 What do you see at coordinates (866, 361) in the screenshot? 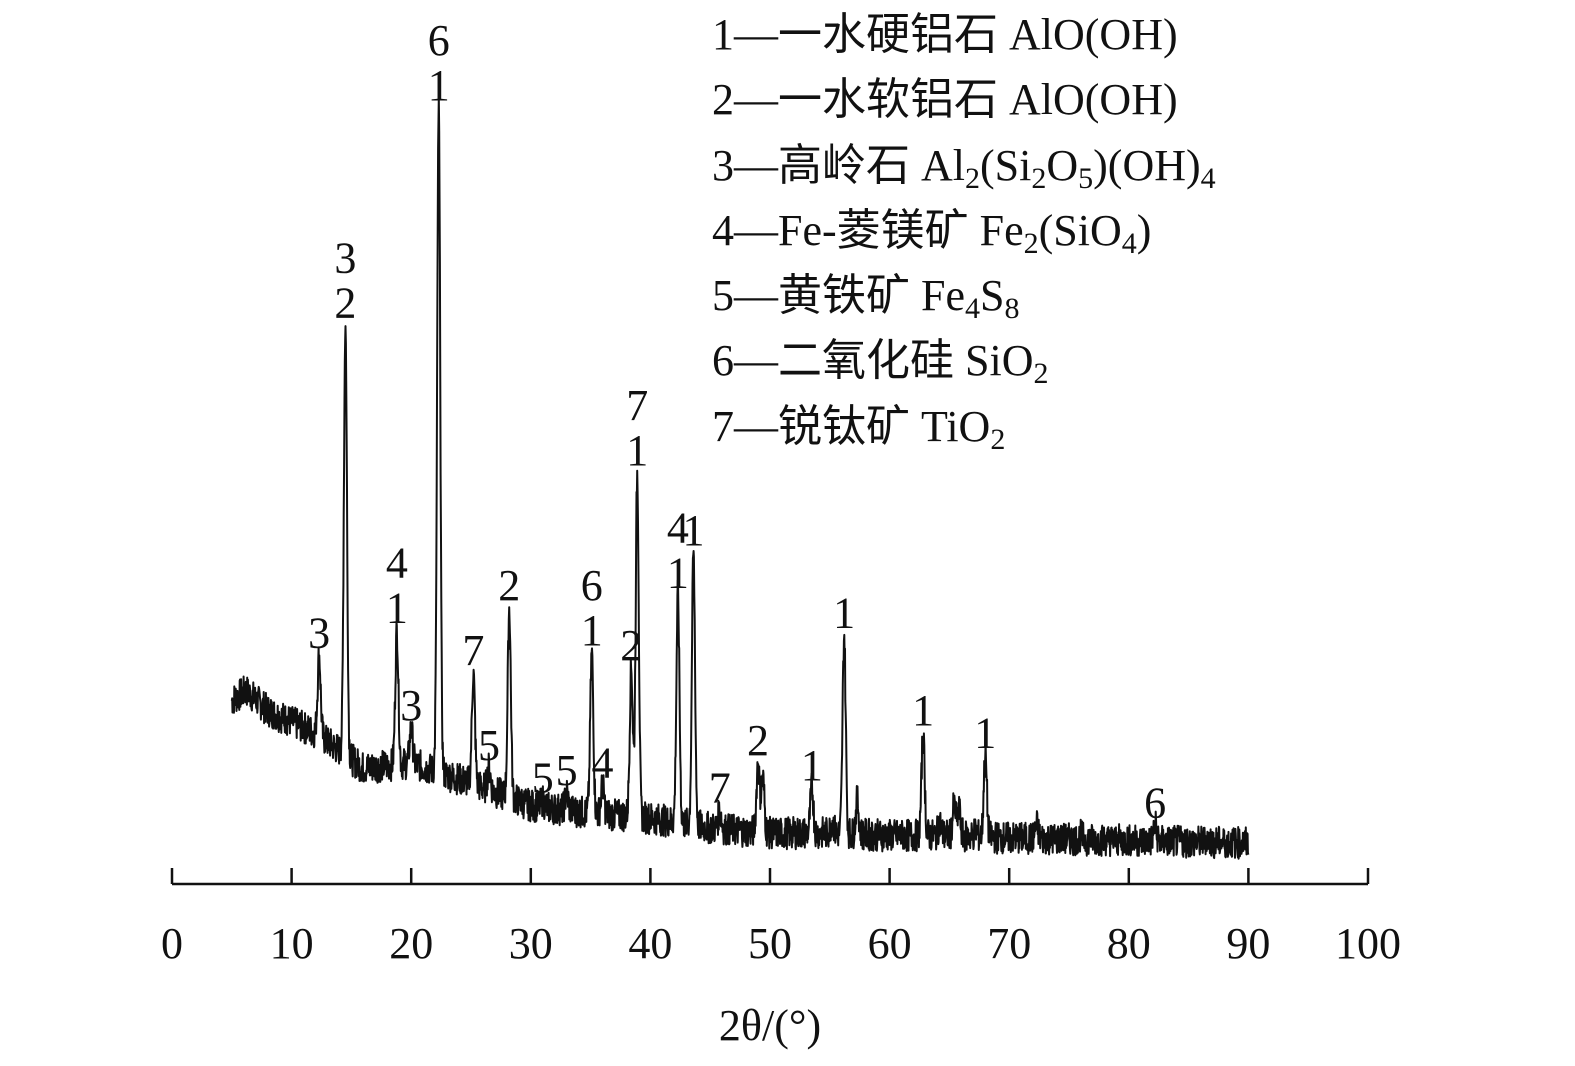
I see `legend-mineral-name: 二氧化硅` at bounding box center [866, 361].